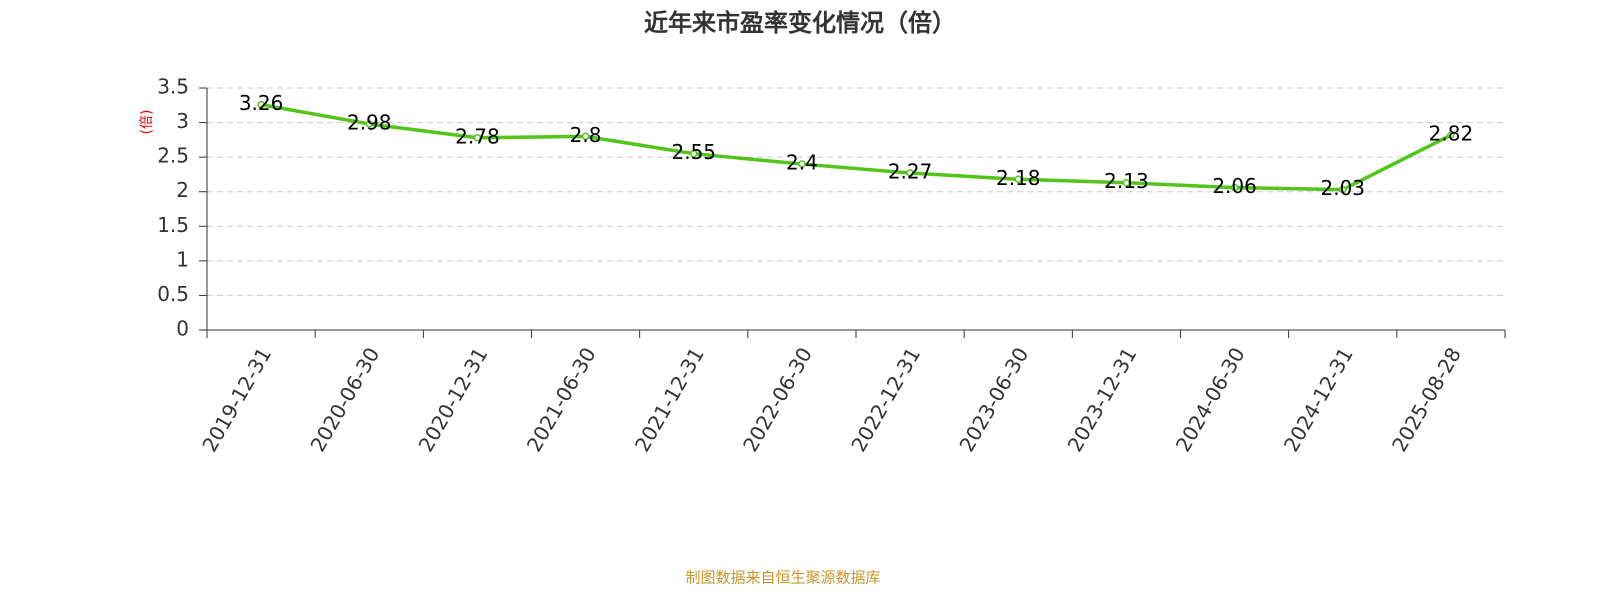 This screenshot has width=1600, height=604. I want to click on value-label: 2.8, so click(586, 135).